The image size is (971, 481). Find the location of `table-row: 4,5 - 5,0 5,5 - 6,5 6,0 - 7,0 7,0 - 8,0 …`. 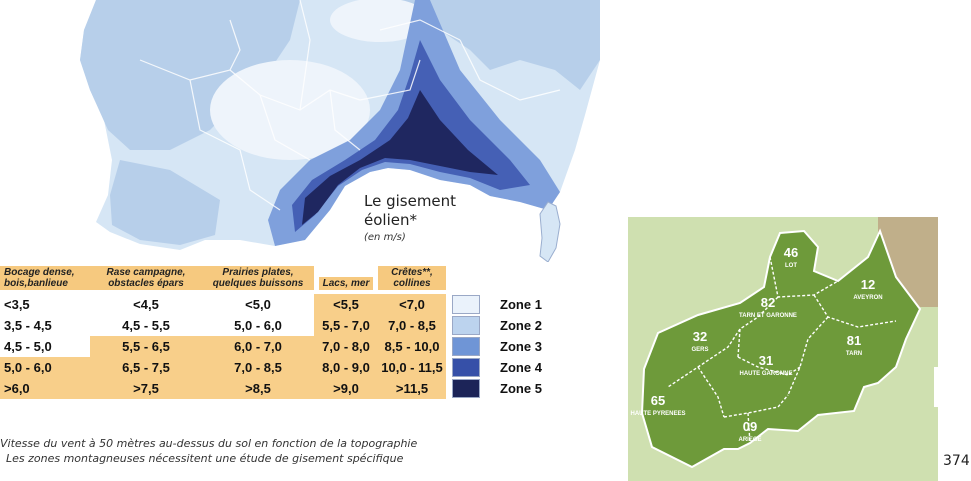

table-row: 4,5 - 5,0 5,5 - 6,5 6,0 - 7,0 7,0 - 8,0 … is located at coordinates (278, 346).